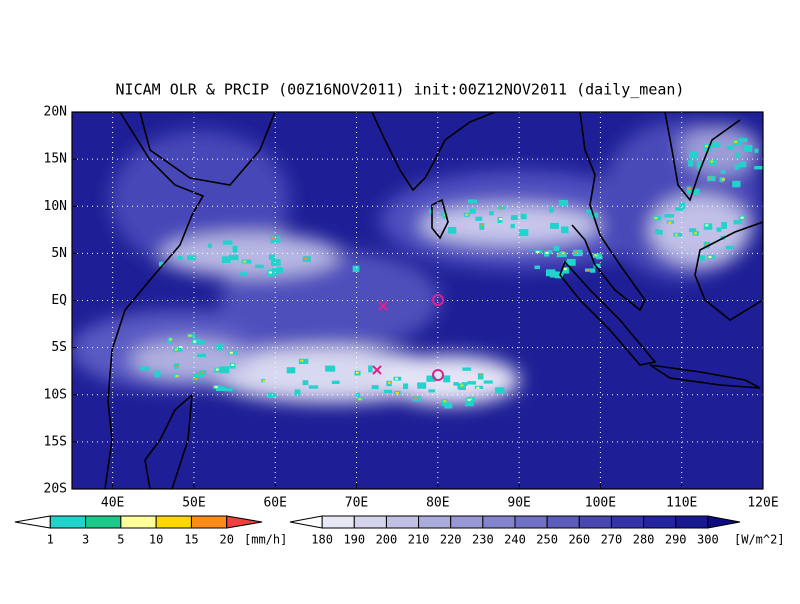 Image resolution: width=800 pixels, height=604 pixels. What do you see at coordinates (85, 540) in the screenshot?
I see `colorbar-label: 3` at bounding box center [85, 540].